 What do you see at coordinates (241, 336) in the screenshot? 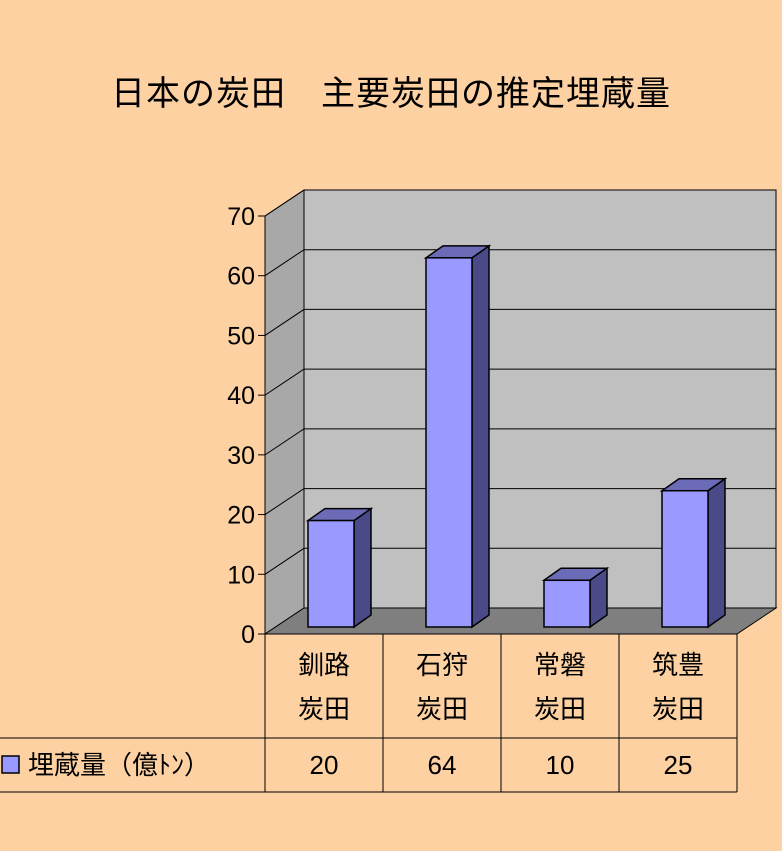
I see `y-tick-label: 50` at bounding box center [241, 336].